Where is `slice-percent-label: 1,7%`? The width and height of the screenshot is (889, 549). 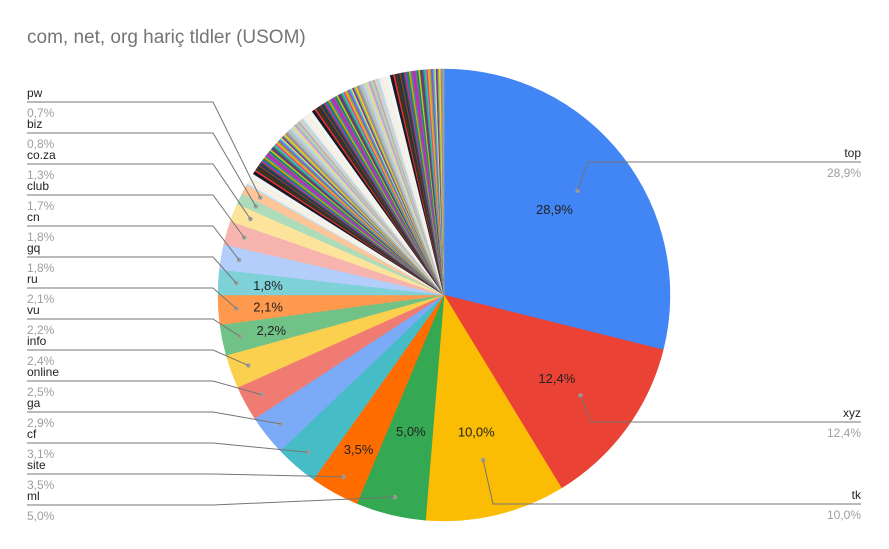 slice-percent-label: 1,7% is located at coordinates (41, 206).